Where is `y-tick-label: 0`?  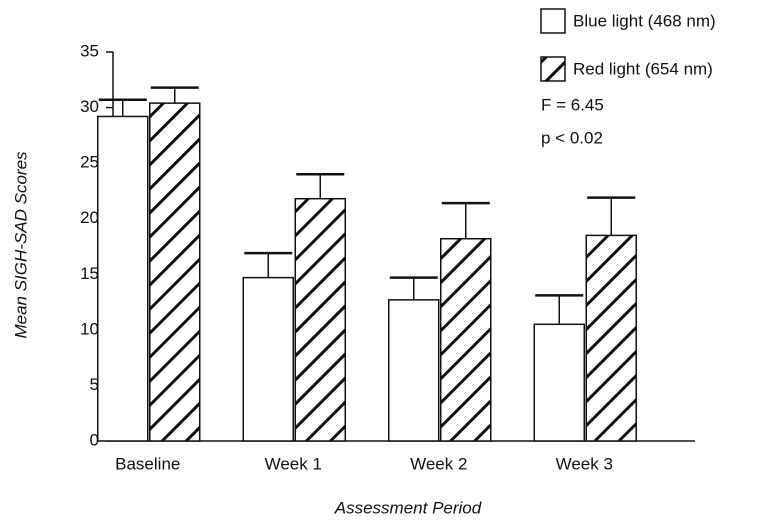 y-tick-label: 0 is located at coordinates (94, 439).